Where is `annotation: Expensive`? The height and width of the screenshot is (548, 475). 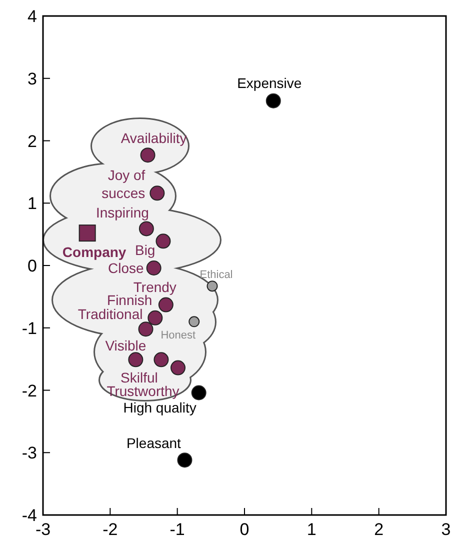
annotation: Expensive is located at coordinates (269, 82).